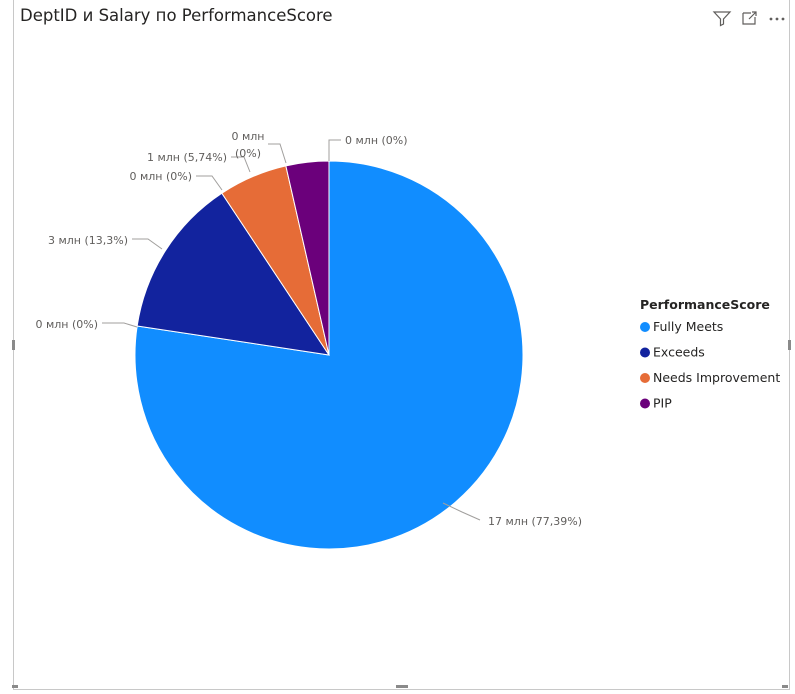 The image size is (795, 694). What do you see at coordinates (248, 153) in the screenshot?
I see `data-label: (0%)` at bounding box center [248, 153].